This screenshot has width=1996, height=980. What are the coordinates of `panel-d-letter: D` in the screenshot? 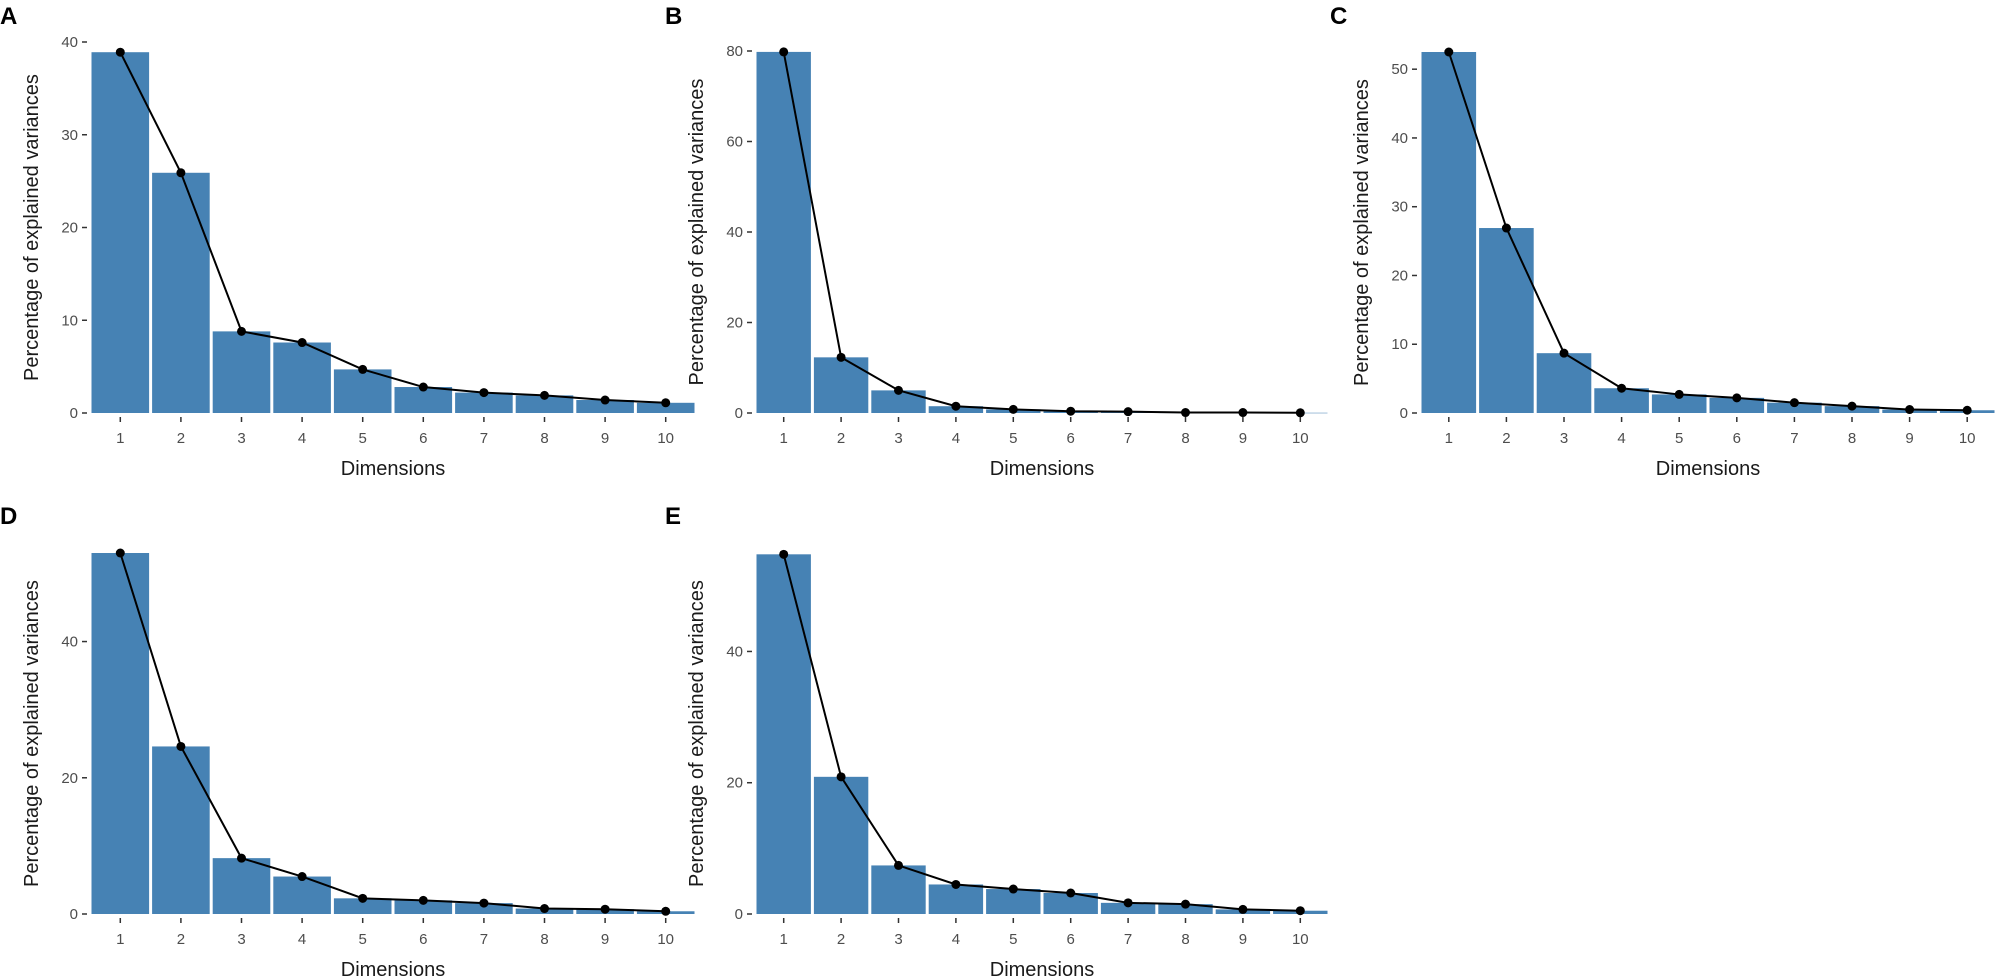 It's located at (8, 516).